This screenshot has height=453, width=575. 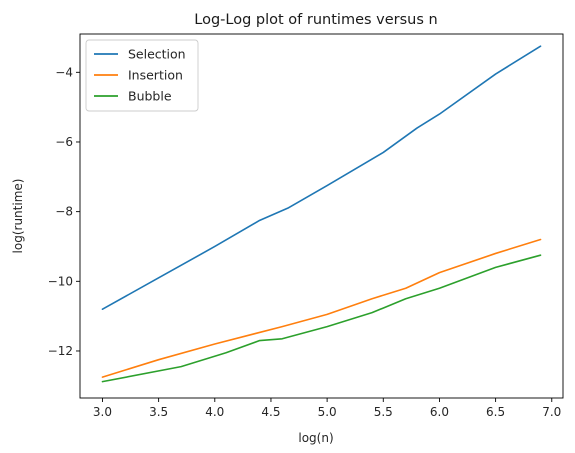 What do you see at coordinates (383, 412) in the screenshot?
I see `x-tick-label: 5.5` at bounding box center [383, 412].